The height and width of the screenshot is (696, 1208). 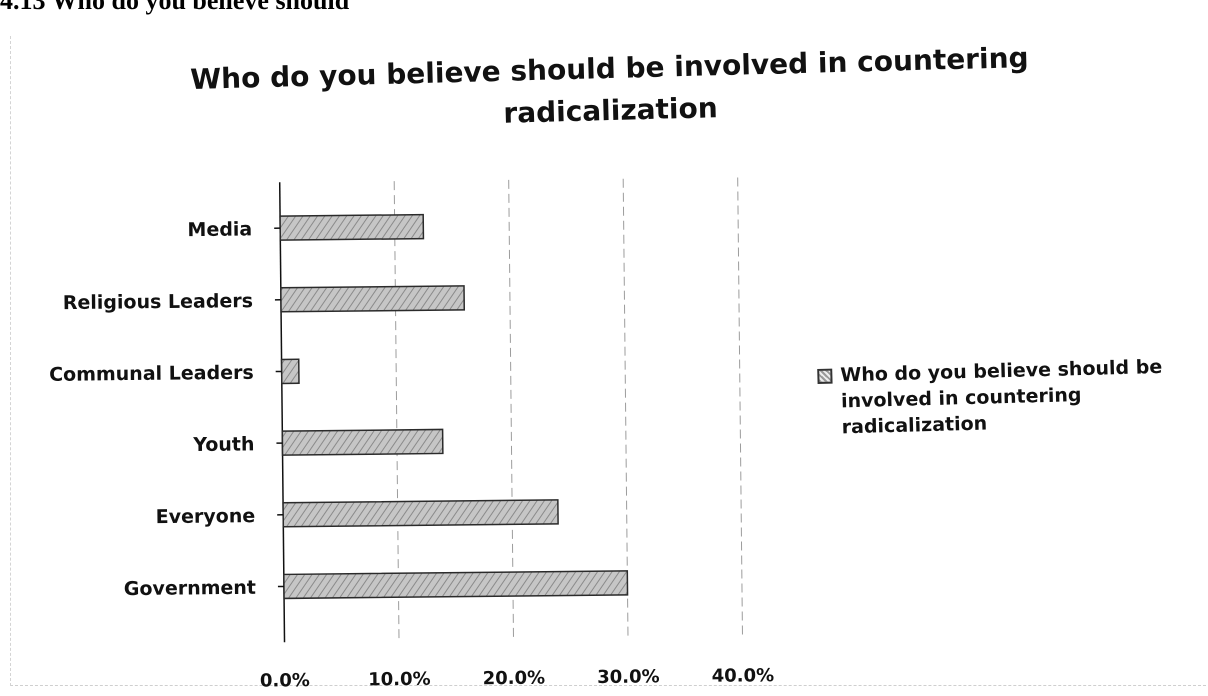 I want to click on category-label: Religious Leaders, so click(x=158, y=302).